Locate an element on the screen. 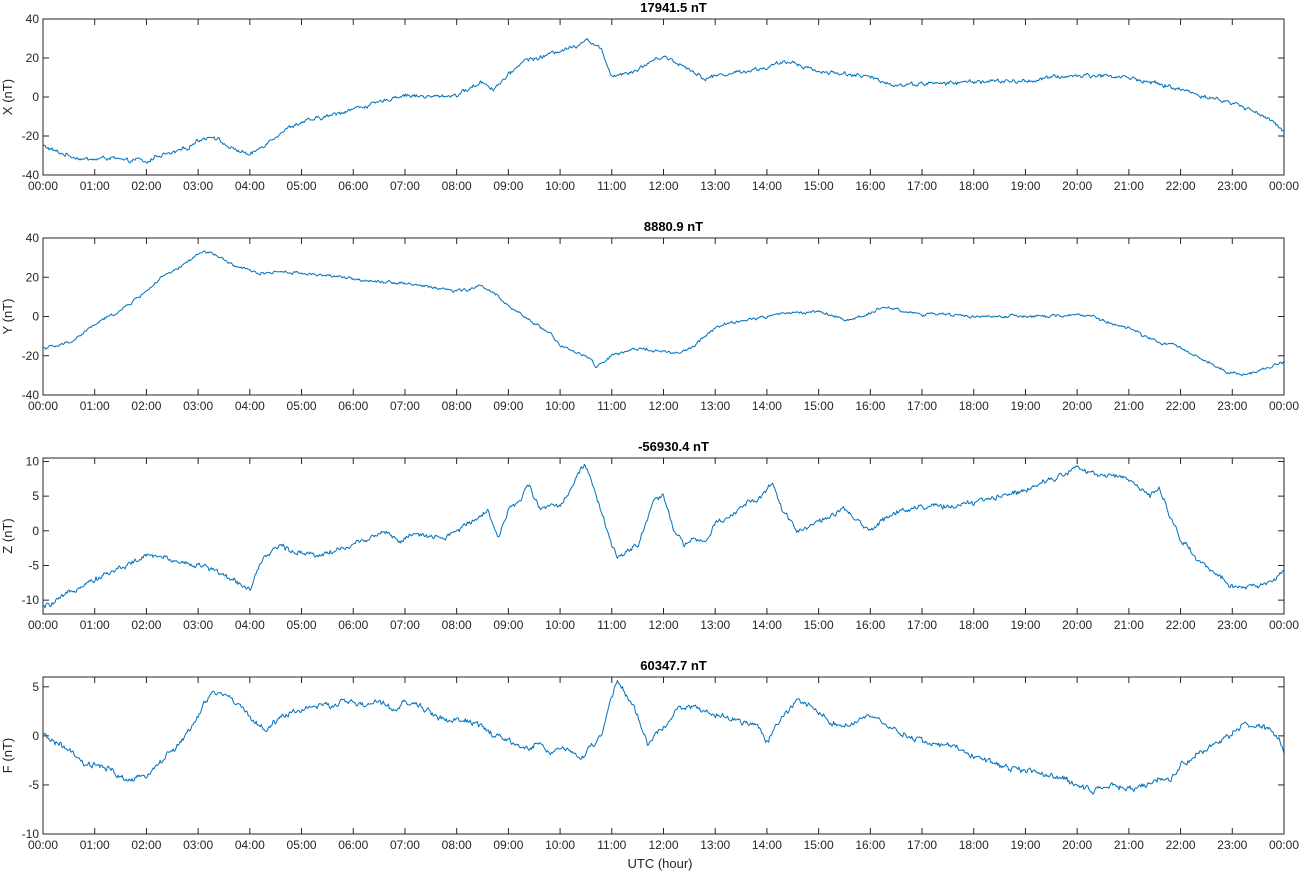 The image size is (1307, 872). y-axis-label: F (nT) is located at coordinates (7, 755).